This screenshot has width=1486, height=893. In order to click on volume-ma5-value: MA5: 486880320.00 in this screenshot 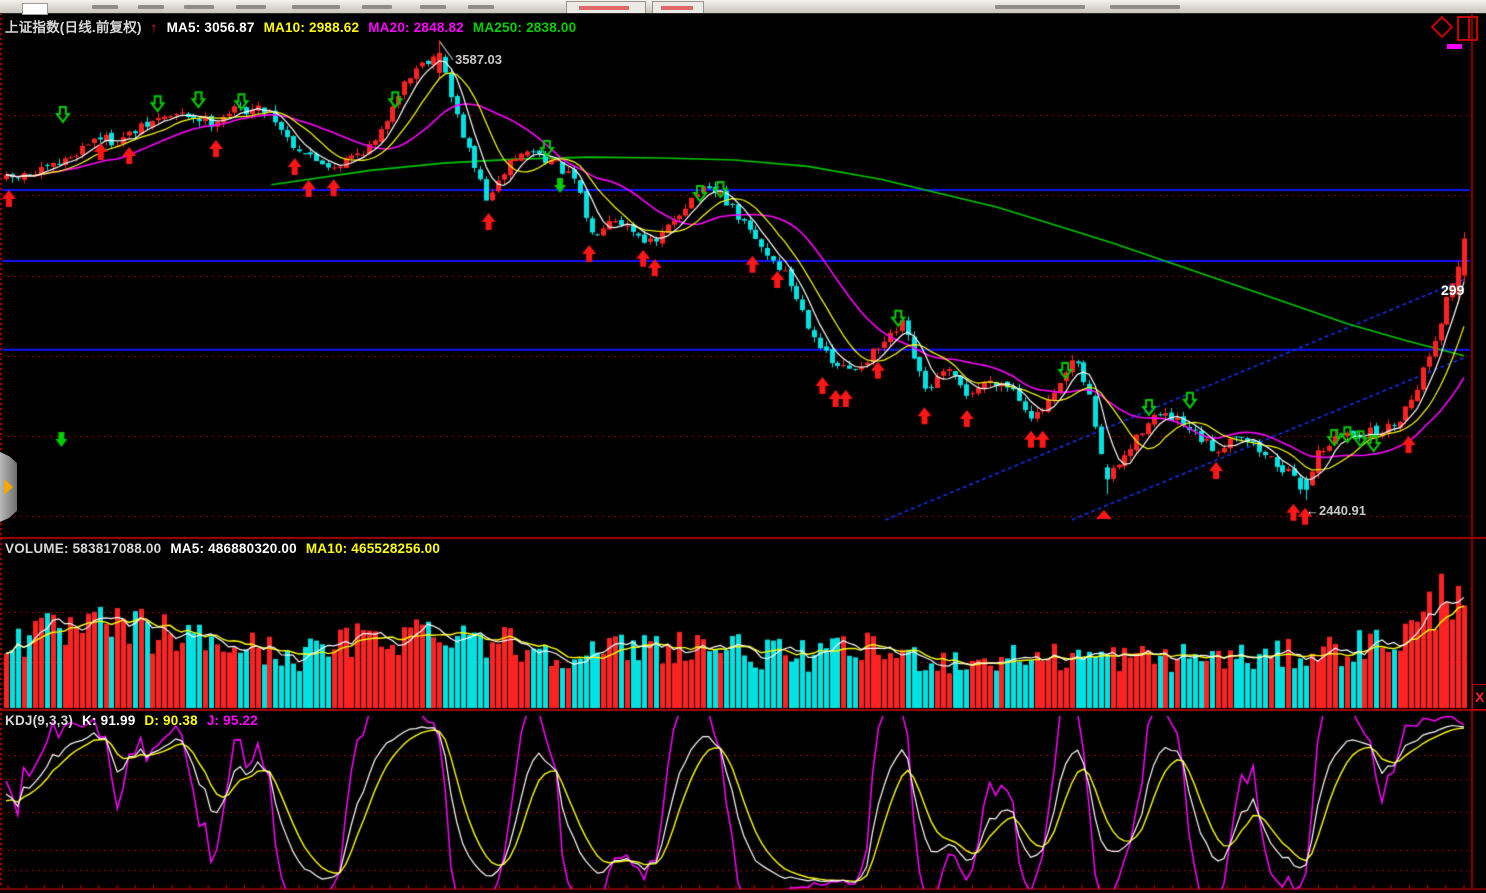, I will do `click(233, 548)`.